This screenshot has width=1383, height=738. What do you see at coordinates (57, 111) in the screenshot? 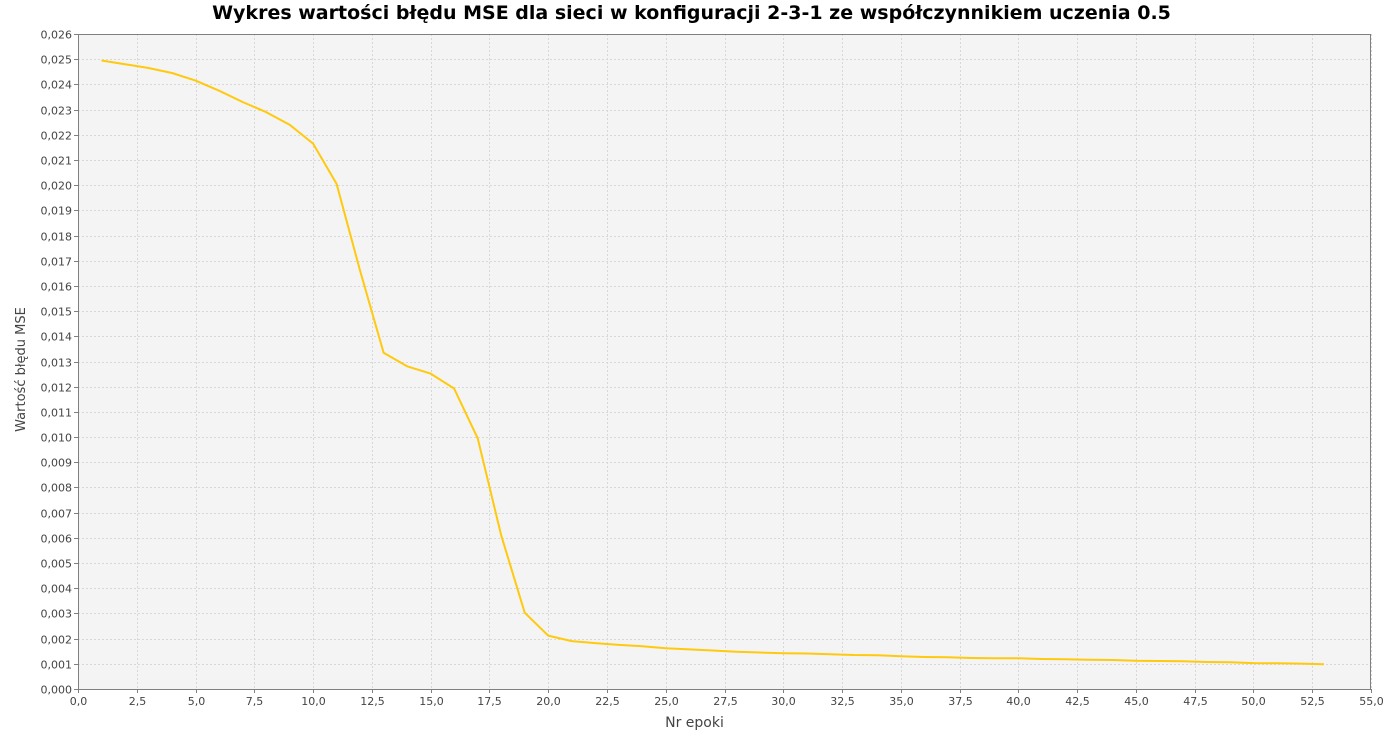
I see `y-tick-label: 0,023` at bounding box center [57, 111].